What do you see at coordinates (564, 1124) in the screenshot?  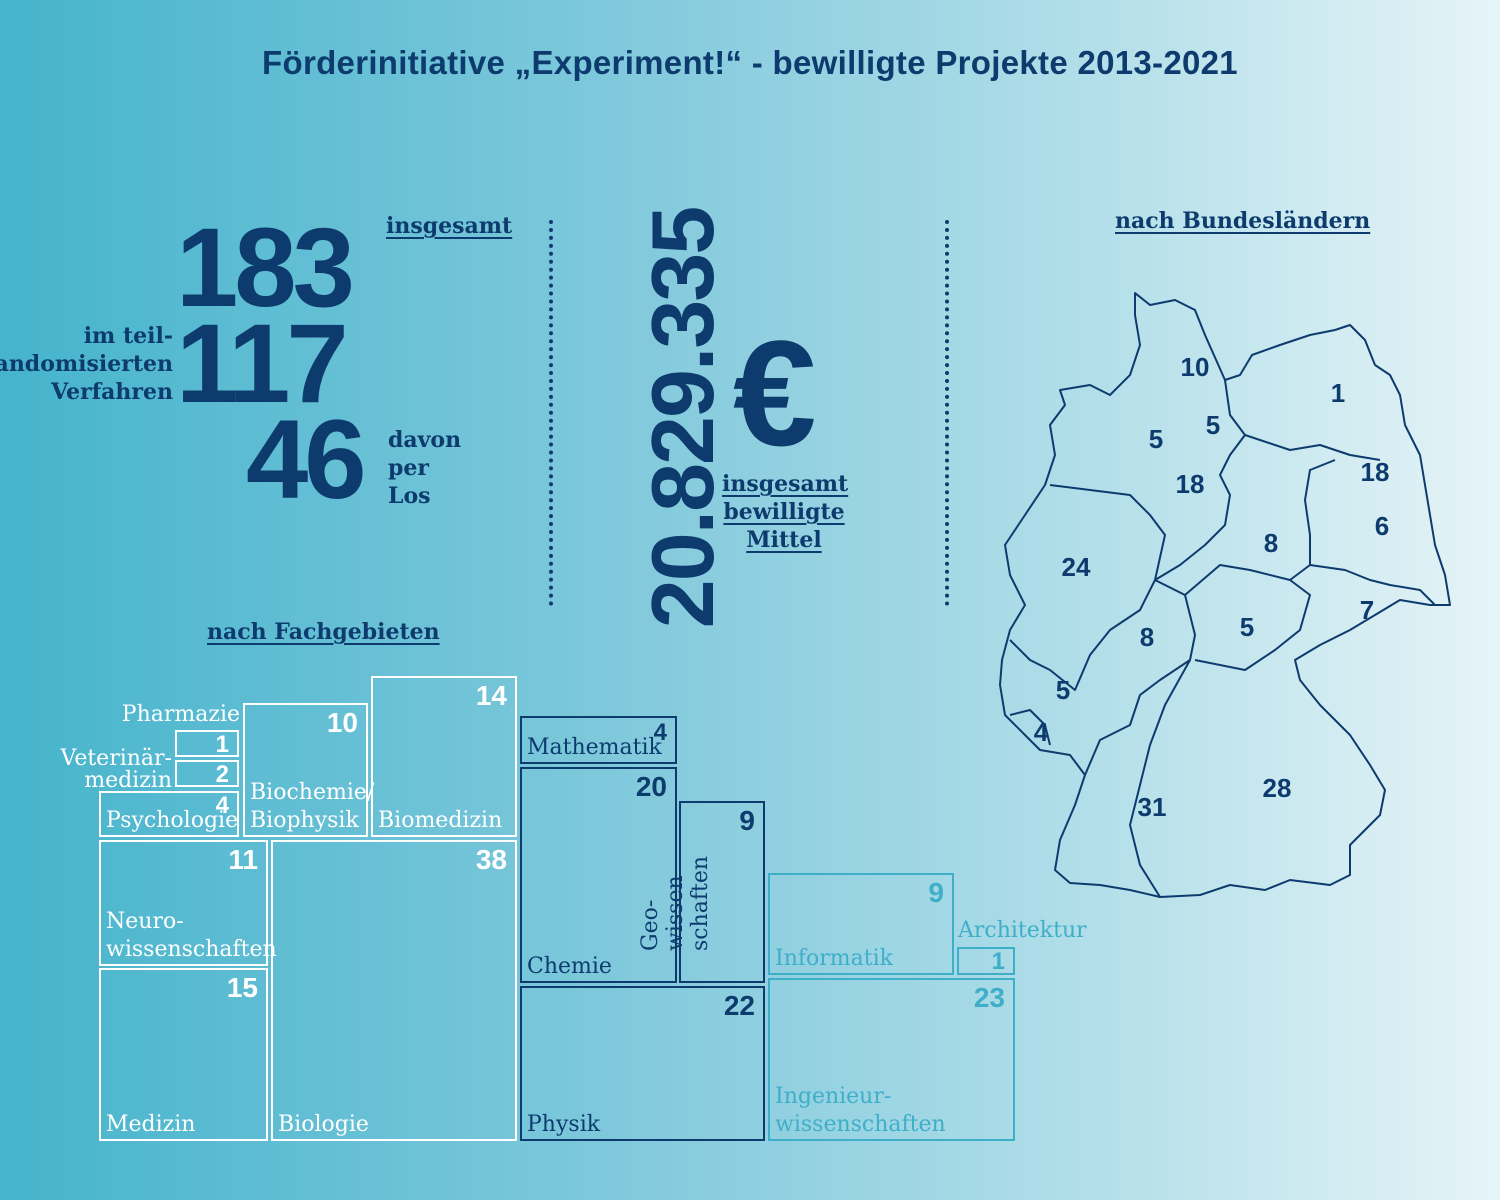 I see `field-name-physik: Physik` at bounding box center [564, 1124].